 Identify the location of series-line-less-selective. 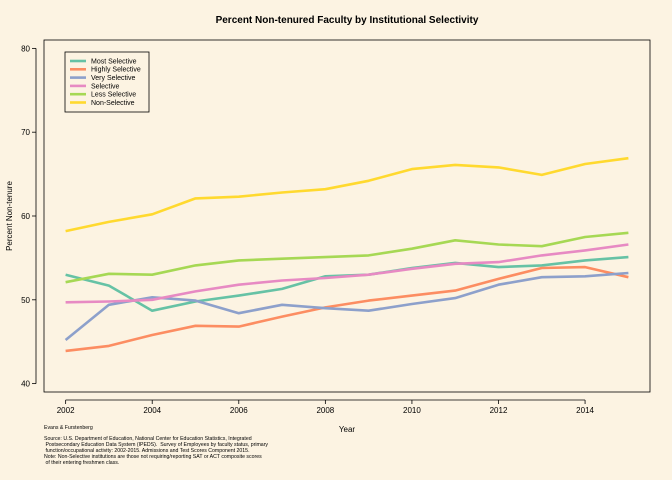
(347, 257).